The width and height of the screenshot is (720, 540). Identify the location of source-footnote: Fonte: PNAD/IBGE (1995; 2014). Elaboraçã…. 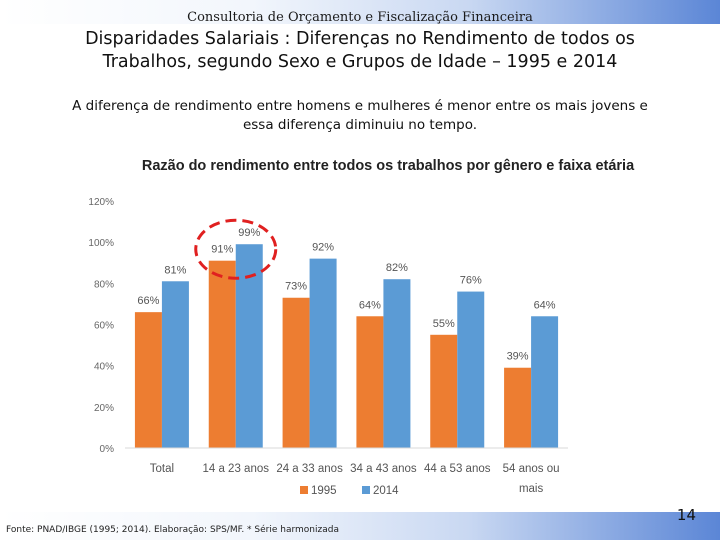
(172, 530).